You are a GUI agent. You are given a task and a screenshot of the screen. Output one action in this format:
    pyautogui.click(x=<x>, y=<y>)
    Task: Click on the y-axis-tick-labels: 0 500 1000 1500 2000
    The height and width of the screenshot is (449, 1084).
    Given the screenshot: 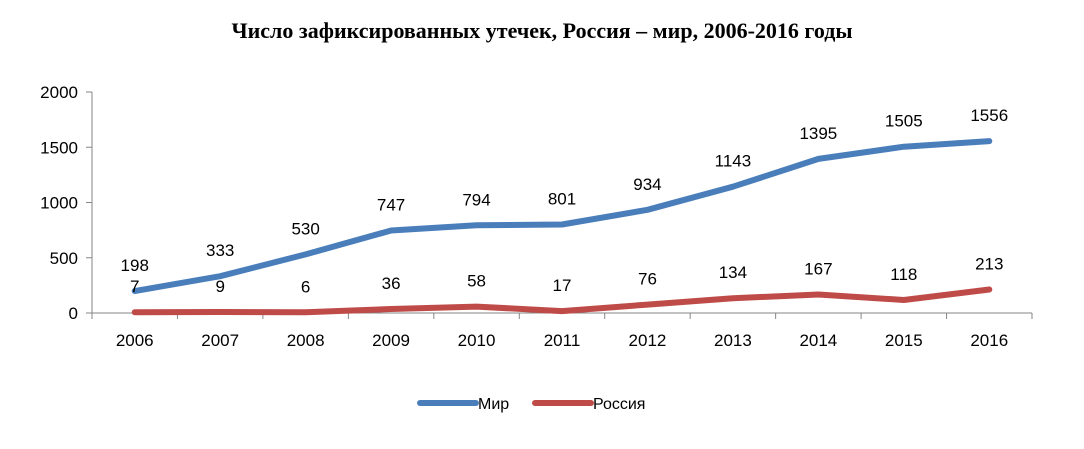 What is the action you would take?
    pyautogui.click(x=59, y=203)
    